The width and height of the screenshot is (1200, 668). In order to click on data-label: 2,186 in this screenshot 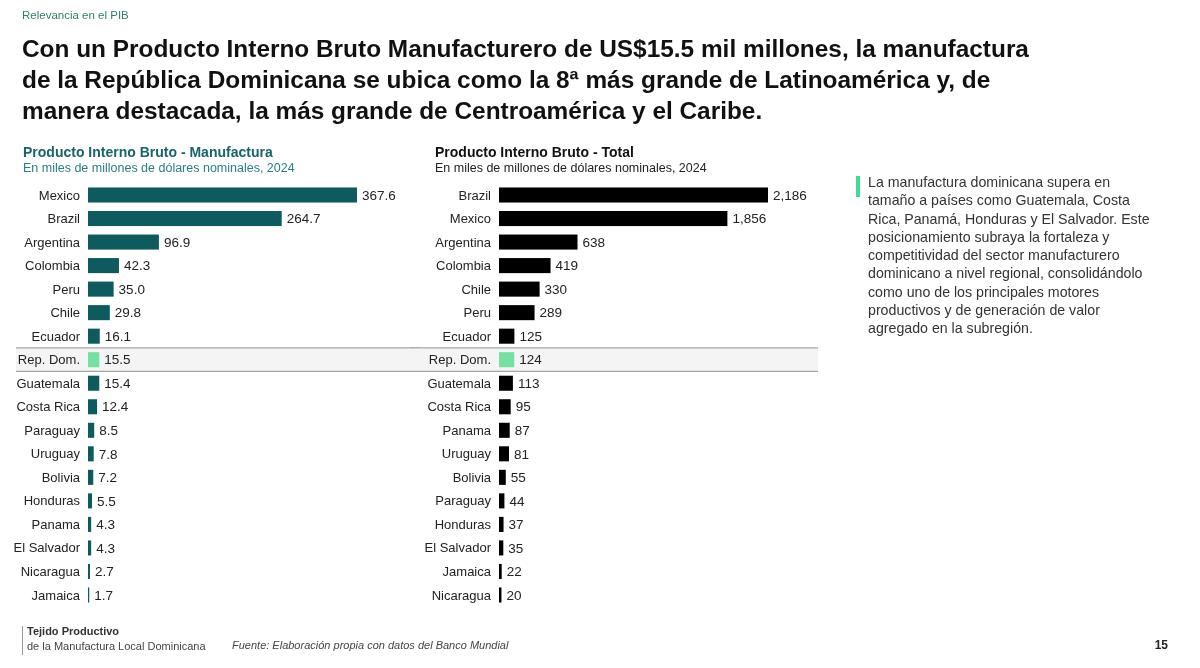, I will do `click(790, 195)`.